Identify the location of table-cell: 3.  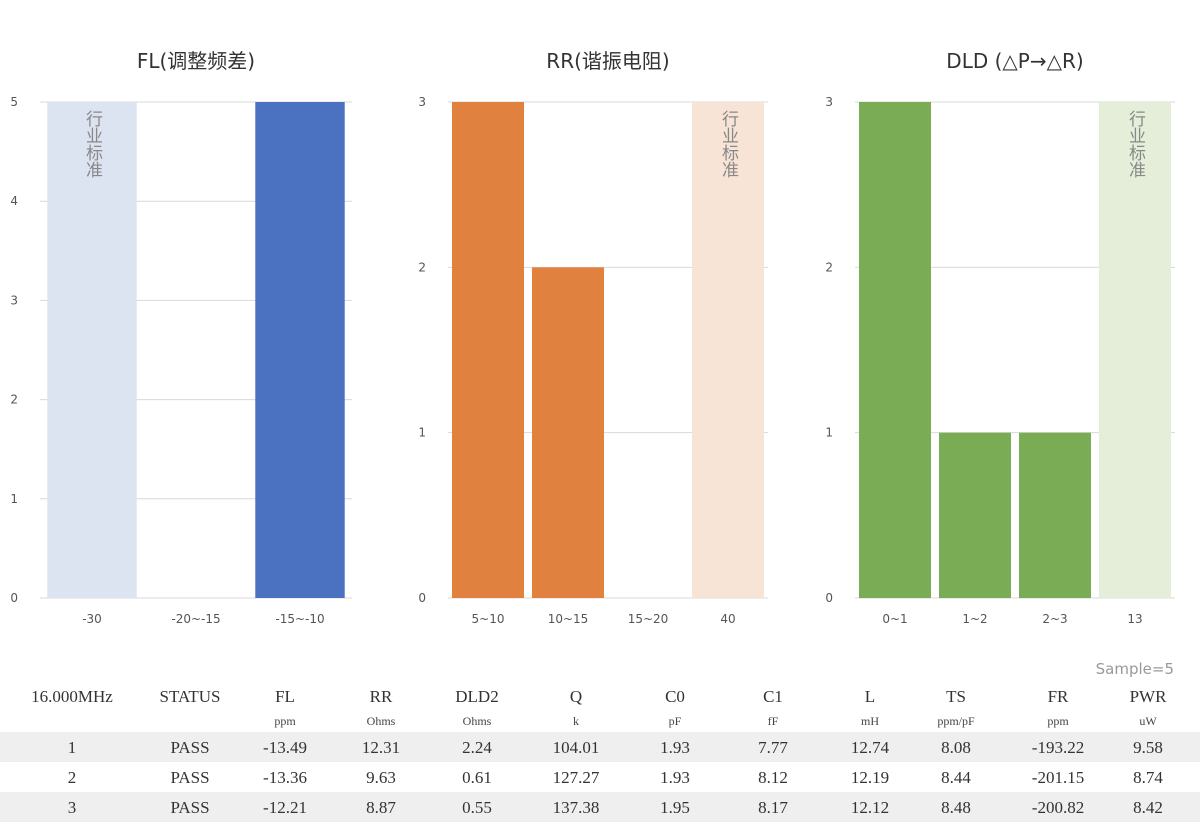
(72, 807).